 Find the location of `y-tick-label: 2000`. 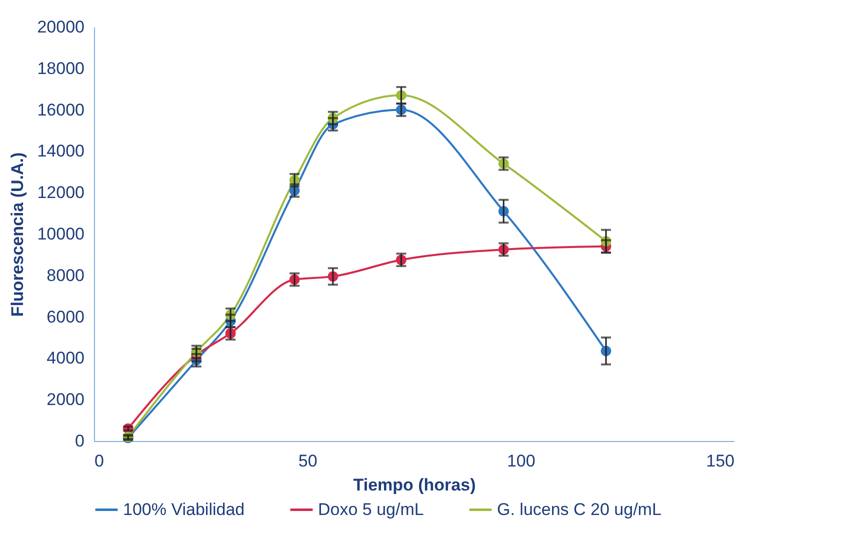

y-tick-label: 2000 is located at coordinates (65, 400).